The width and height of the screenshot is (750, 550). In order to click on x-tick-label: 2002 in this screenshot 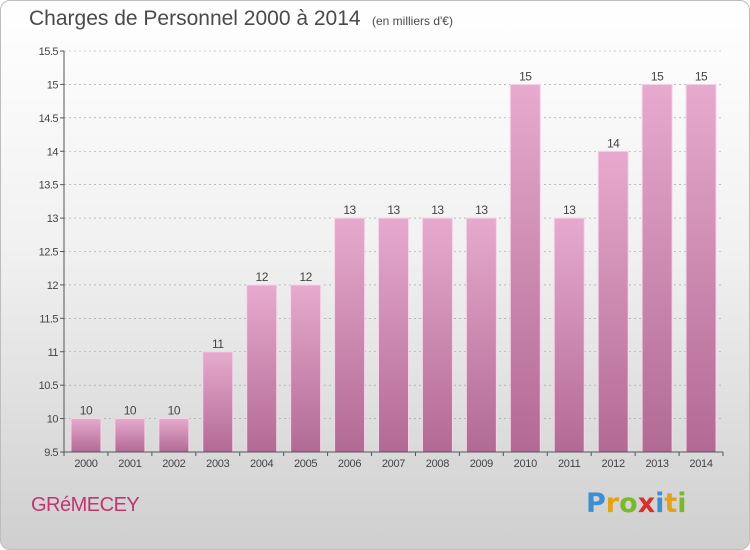, I will do `click(173, 464)`.